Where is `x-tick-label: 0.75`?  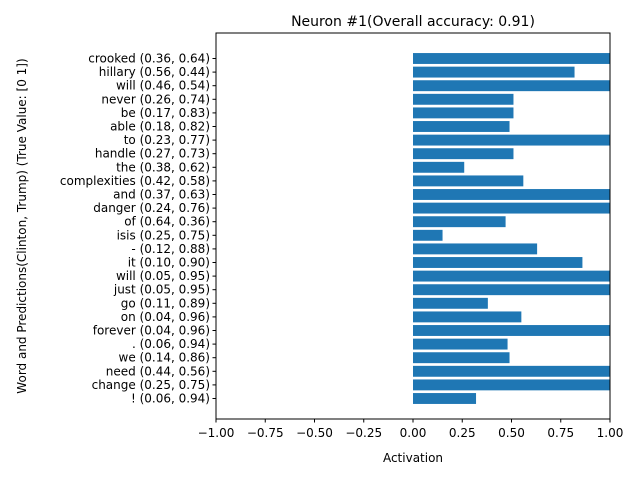
x-tick-label: 0.75 is located at coordinates (560, 433).